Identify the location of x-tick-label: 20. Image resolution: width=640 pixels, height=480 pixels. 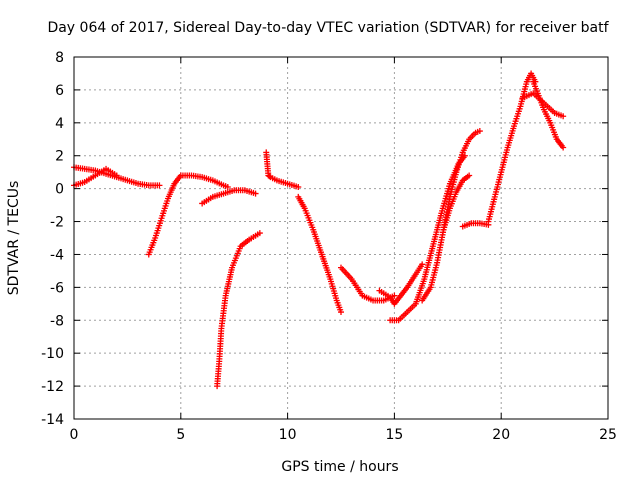
(501, 435).